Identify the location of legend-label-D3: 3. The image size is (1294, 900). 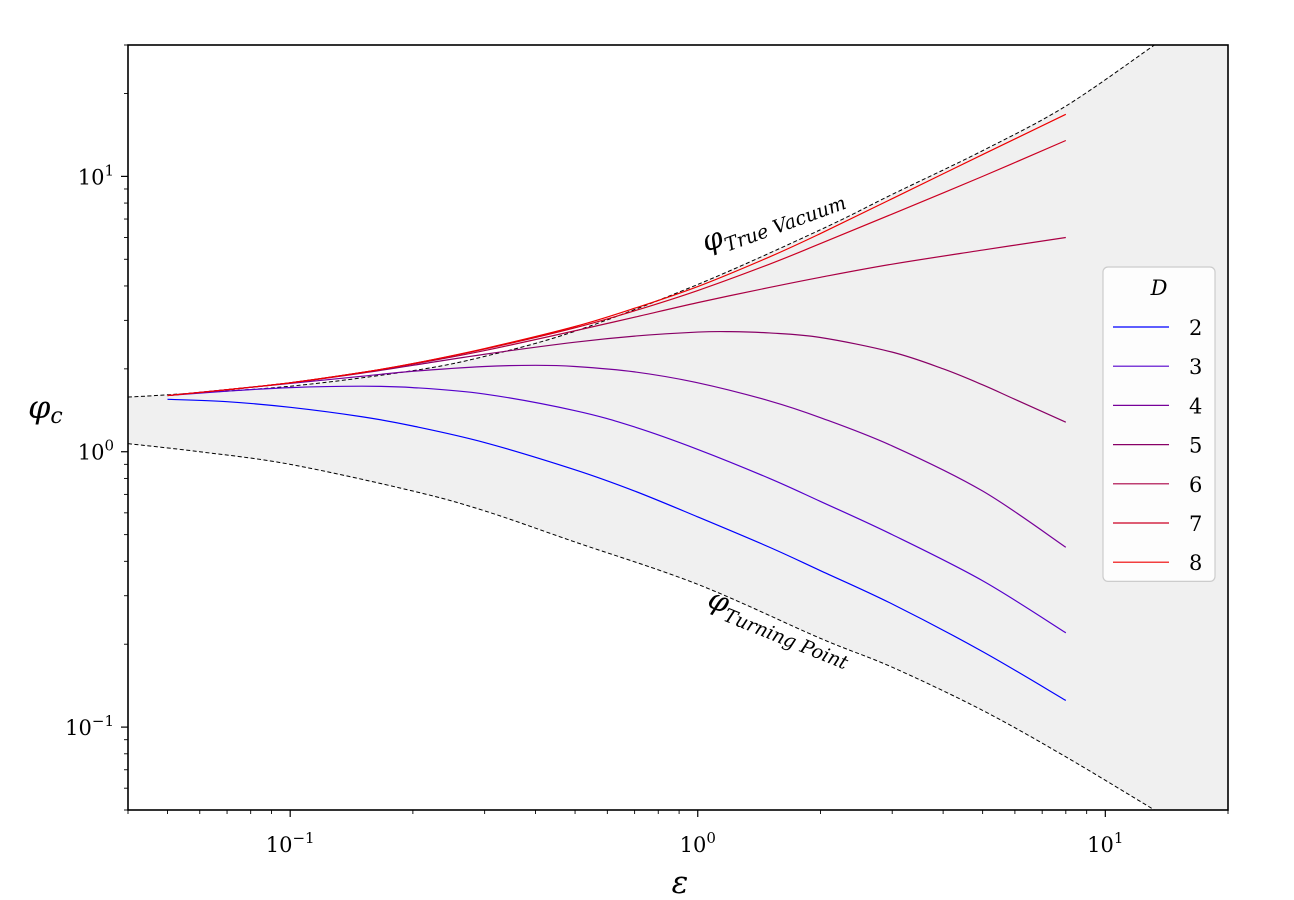
(1195, 367).